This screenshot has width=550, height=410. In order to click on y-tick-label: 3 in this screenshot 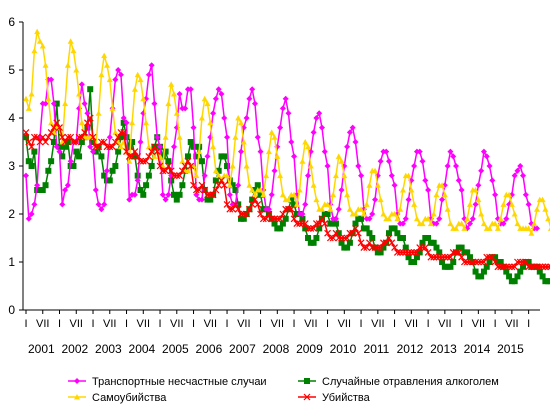, I will do `click(11, 166)`.